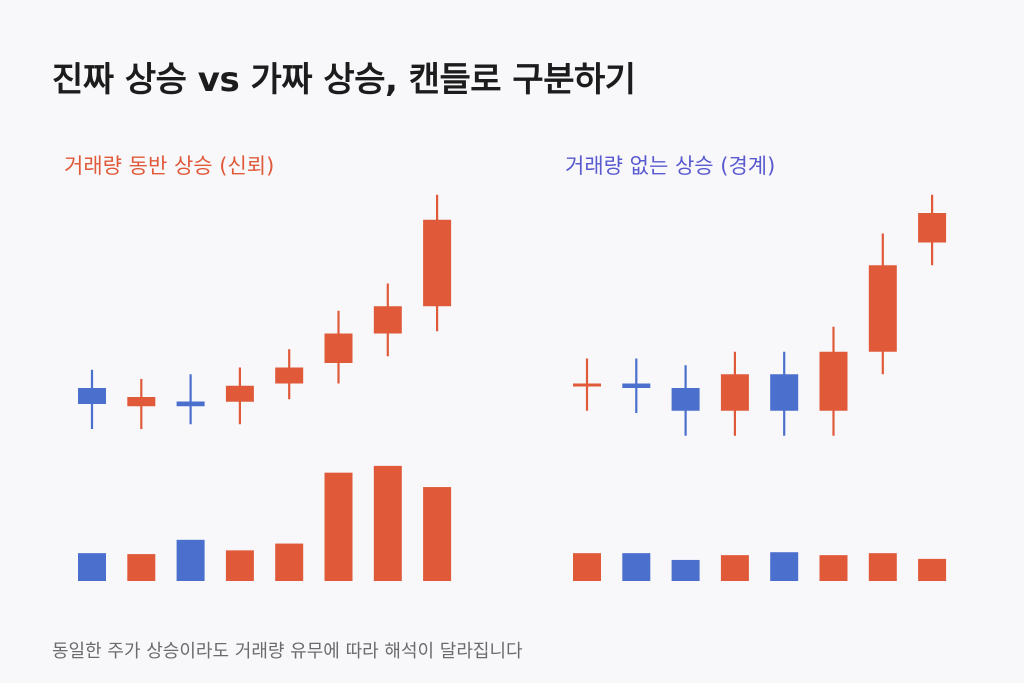  I want to click on panel-title-volume-up: 거래량 동반 상승 (신뢰), so click(169, 166).